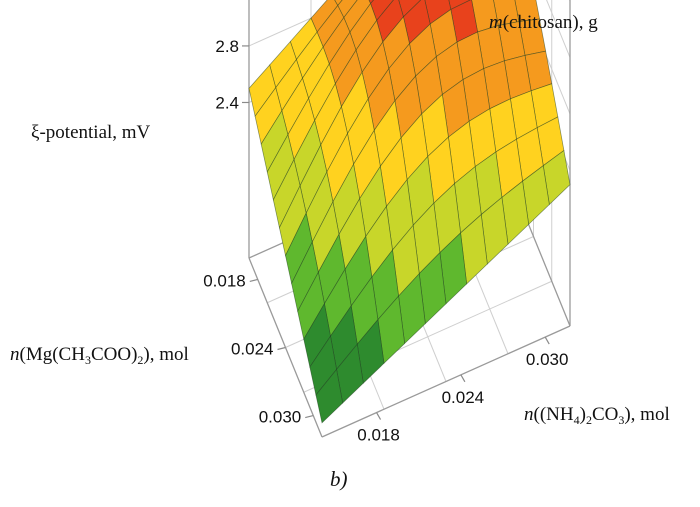 This screenshot has width=700, height=507. Describe the element at coordinates (99, 355) in the screenshot. I see `left-axis-title: n(Mg(CH3COO)2), mol` at that location.